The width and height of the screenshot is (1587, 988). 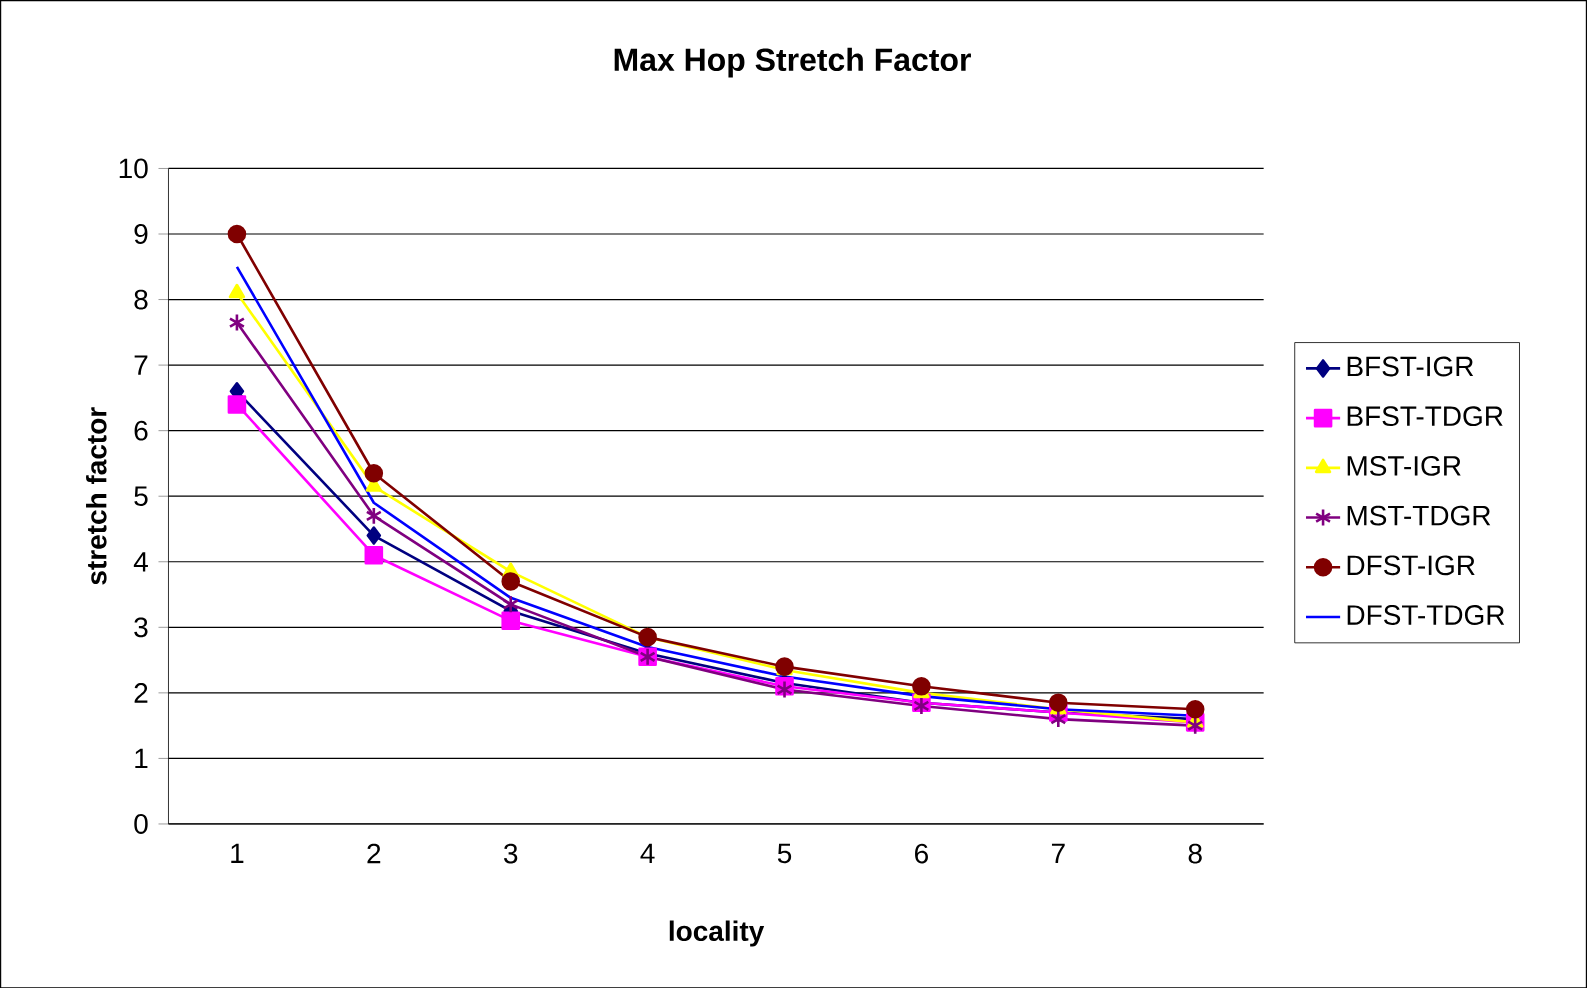 What do you see at coordinates (1058, 853) in the screenshot?
I see `x-tick-label: 7` at bounding box center [1058, 853].